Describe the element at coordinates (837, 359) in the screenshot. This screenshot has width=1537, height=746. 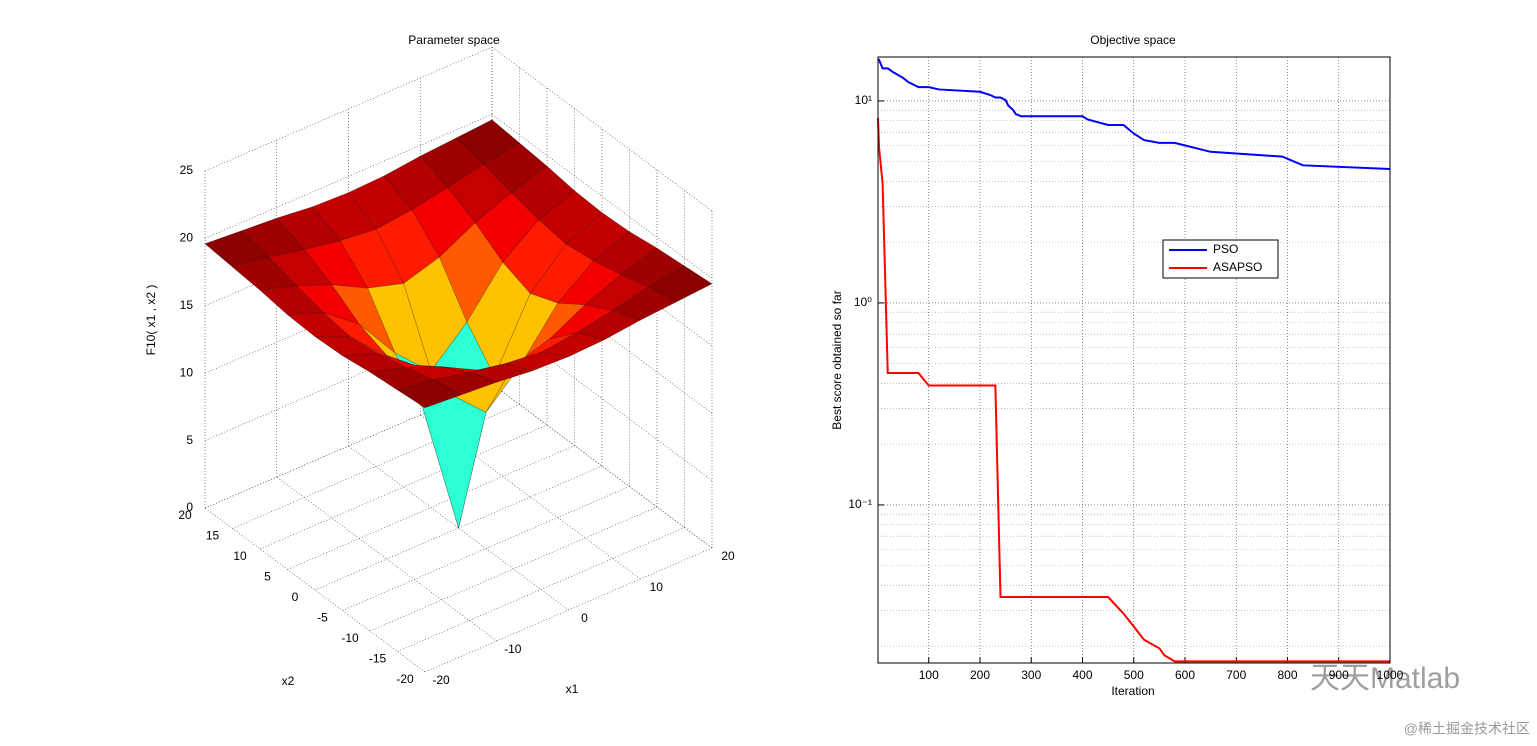
I see `y-axis-label: Best score obtained so far` at that location.